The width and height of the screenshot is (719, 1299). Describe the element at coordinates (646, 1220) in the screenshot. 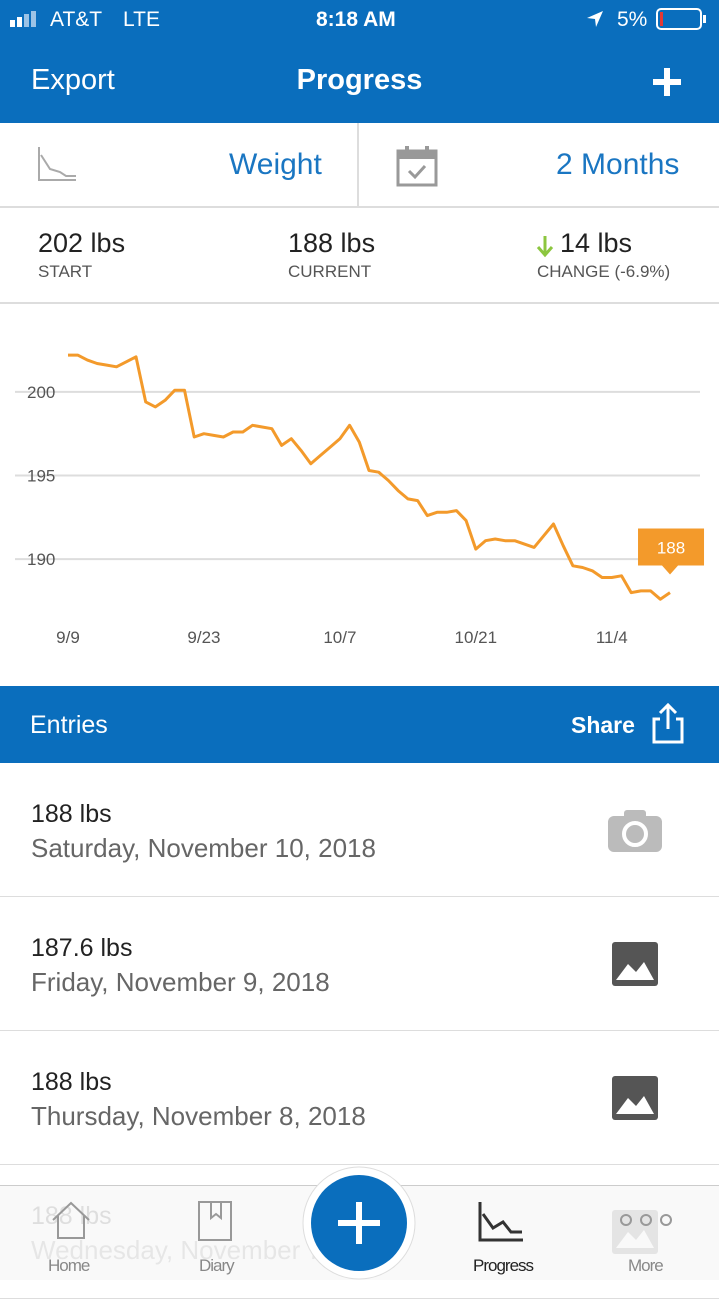

I see `more-icon` at that location.